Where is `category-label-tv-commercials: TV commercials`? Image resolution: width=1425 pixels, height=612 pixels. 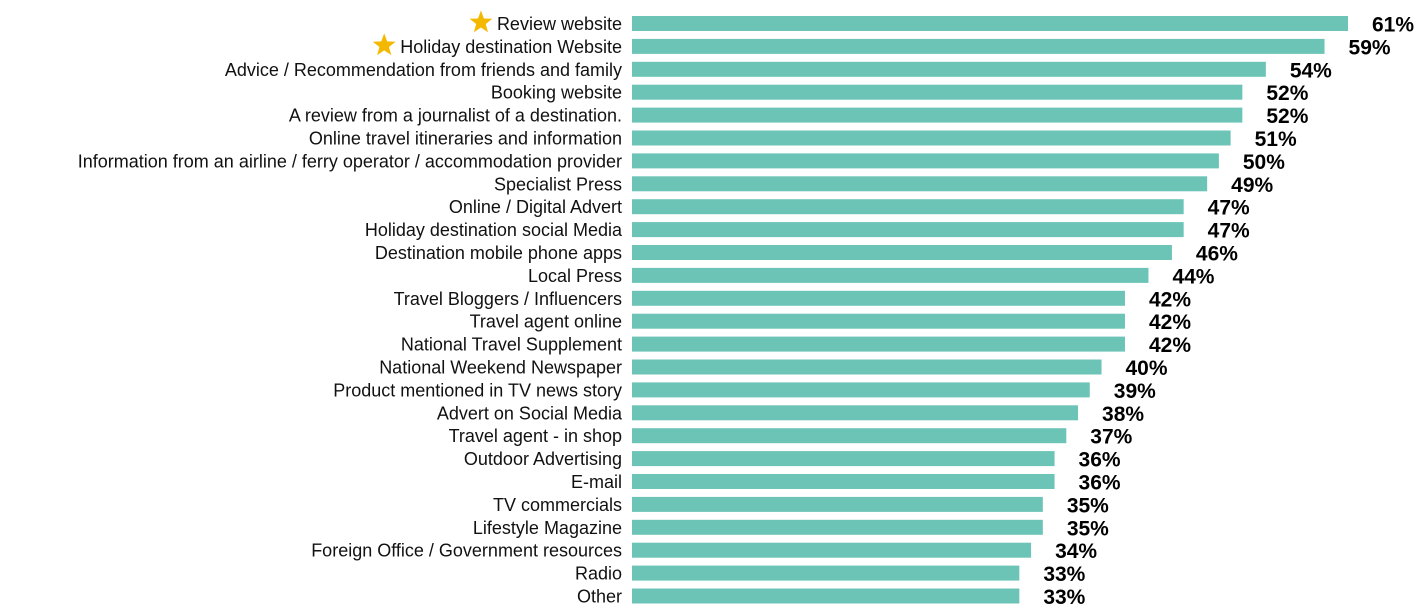
category-label-tv-commercials: TV commercials is located at coordinates (557, 505).